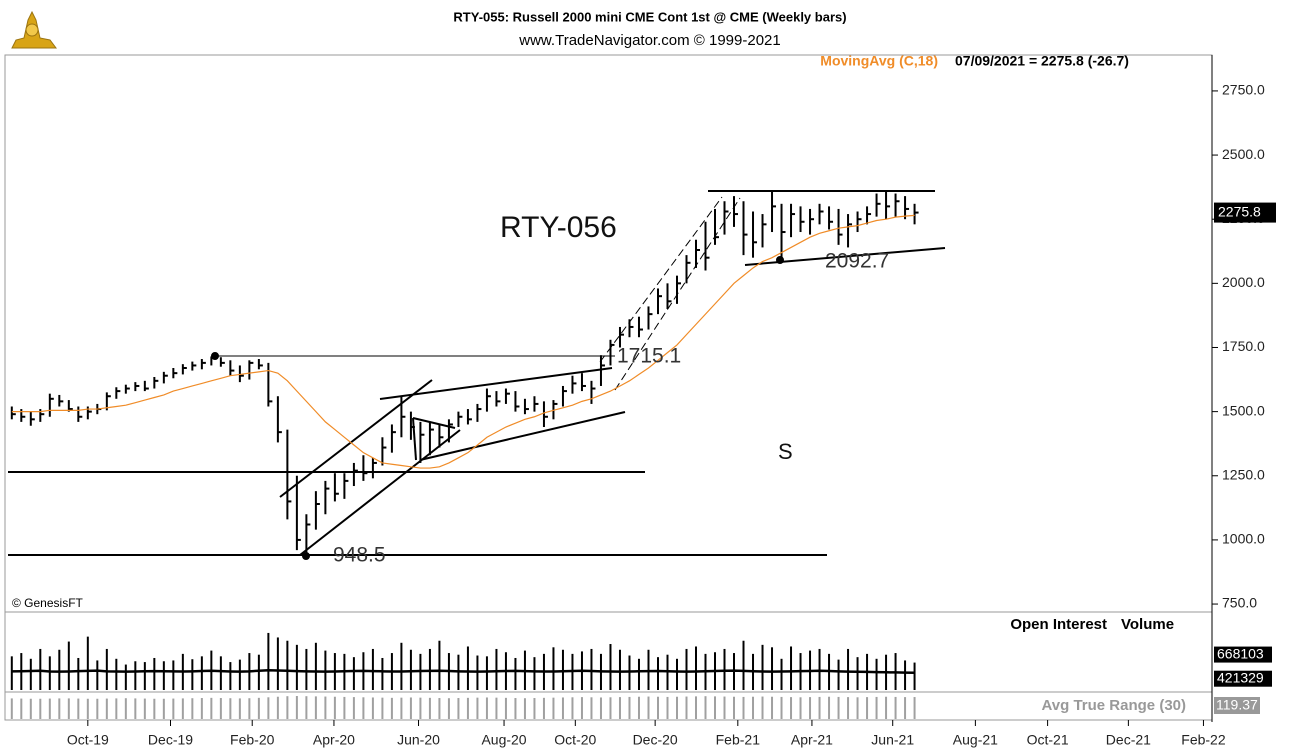 Image resolution: width=1290 pixels, height=756 pixels. What do you see at coordinates (1243, 346) in the screenshot?
I see `y-tick-label: 1750.0` at bounding box center [1243, 346].